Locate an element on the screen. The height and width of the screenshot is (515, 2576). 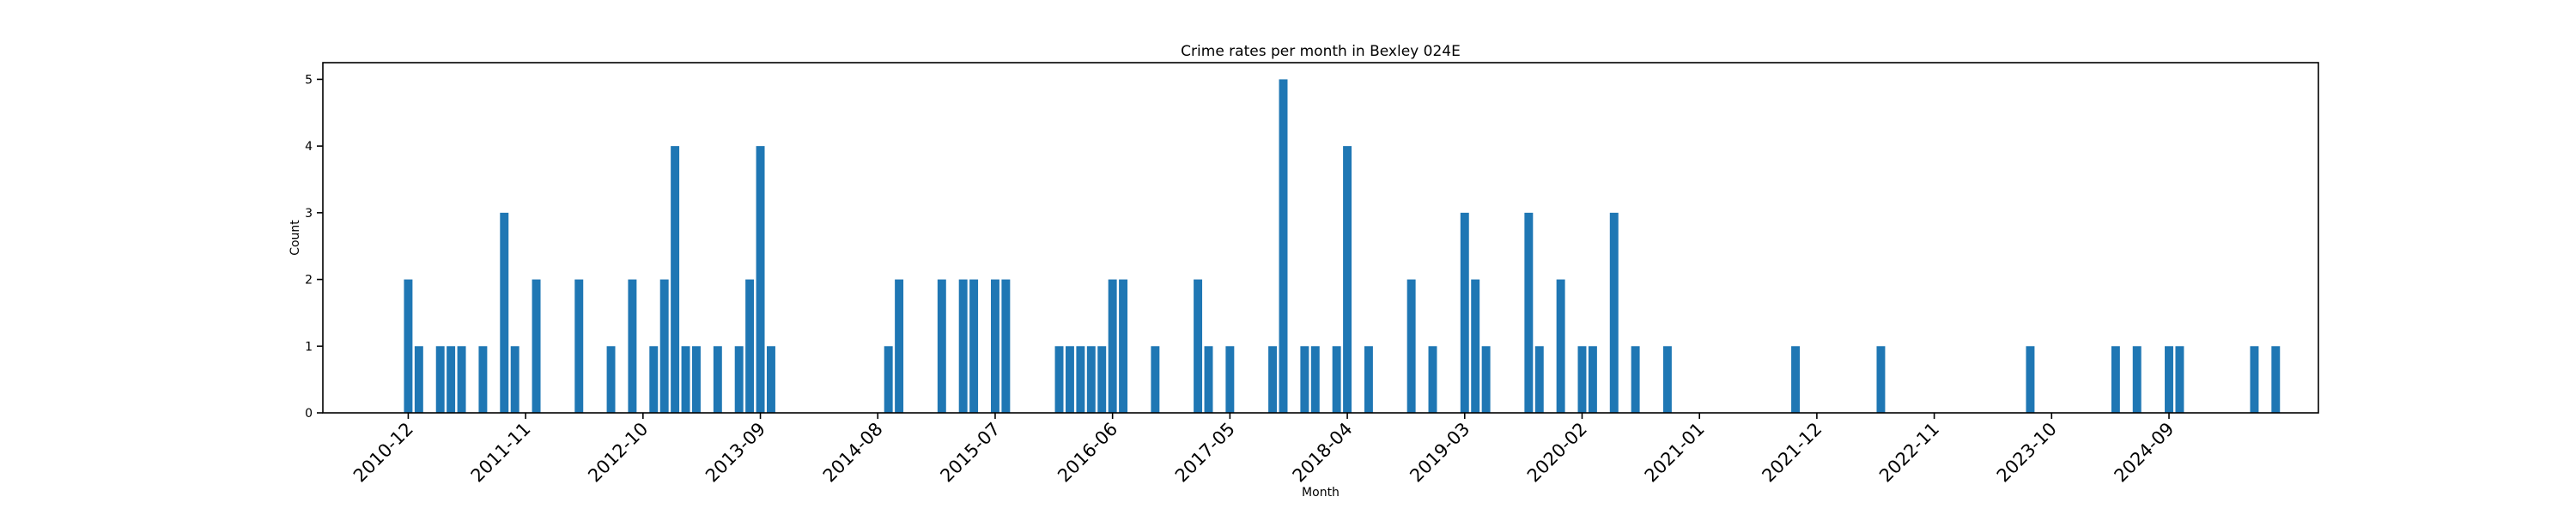
chart-title: Crime rates per month in Bexley 024E is located at coordinates (1321, 51).